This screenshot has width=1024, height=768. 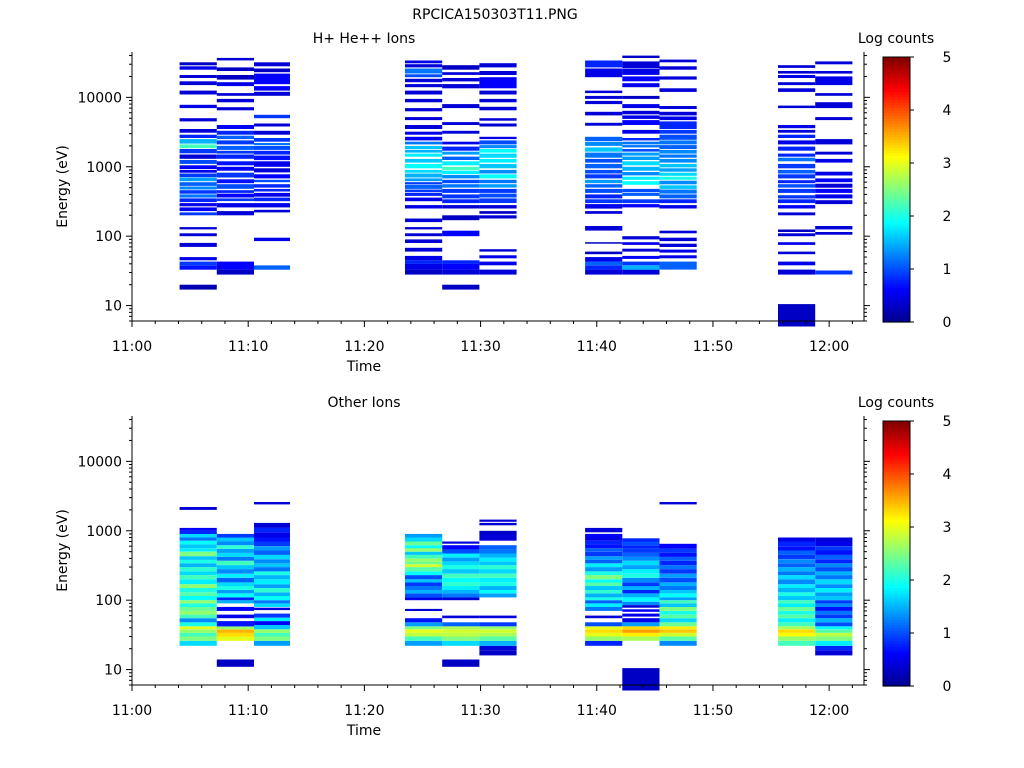 I want to click on colorbar-tick-label: 5, so click(x=947, y=58).